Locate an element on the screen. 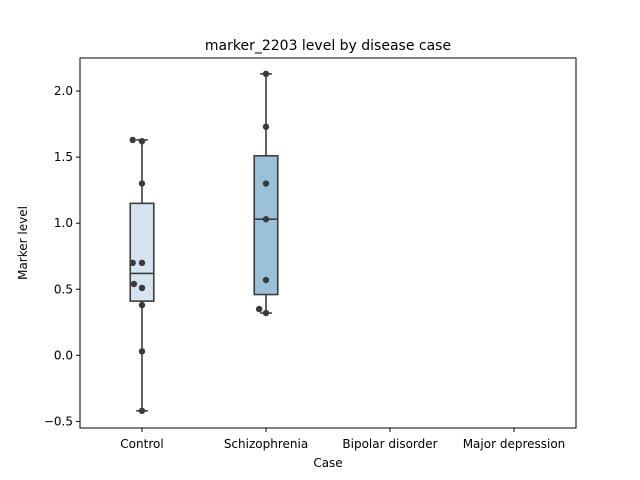 The image size is (640, 480). box-control is located at coordinates (142, 275).